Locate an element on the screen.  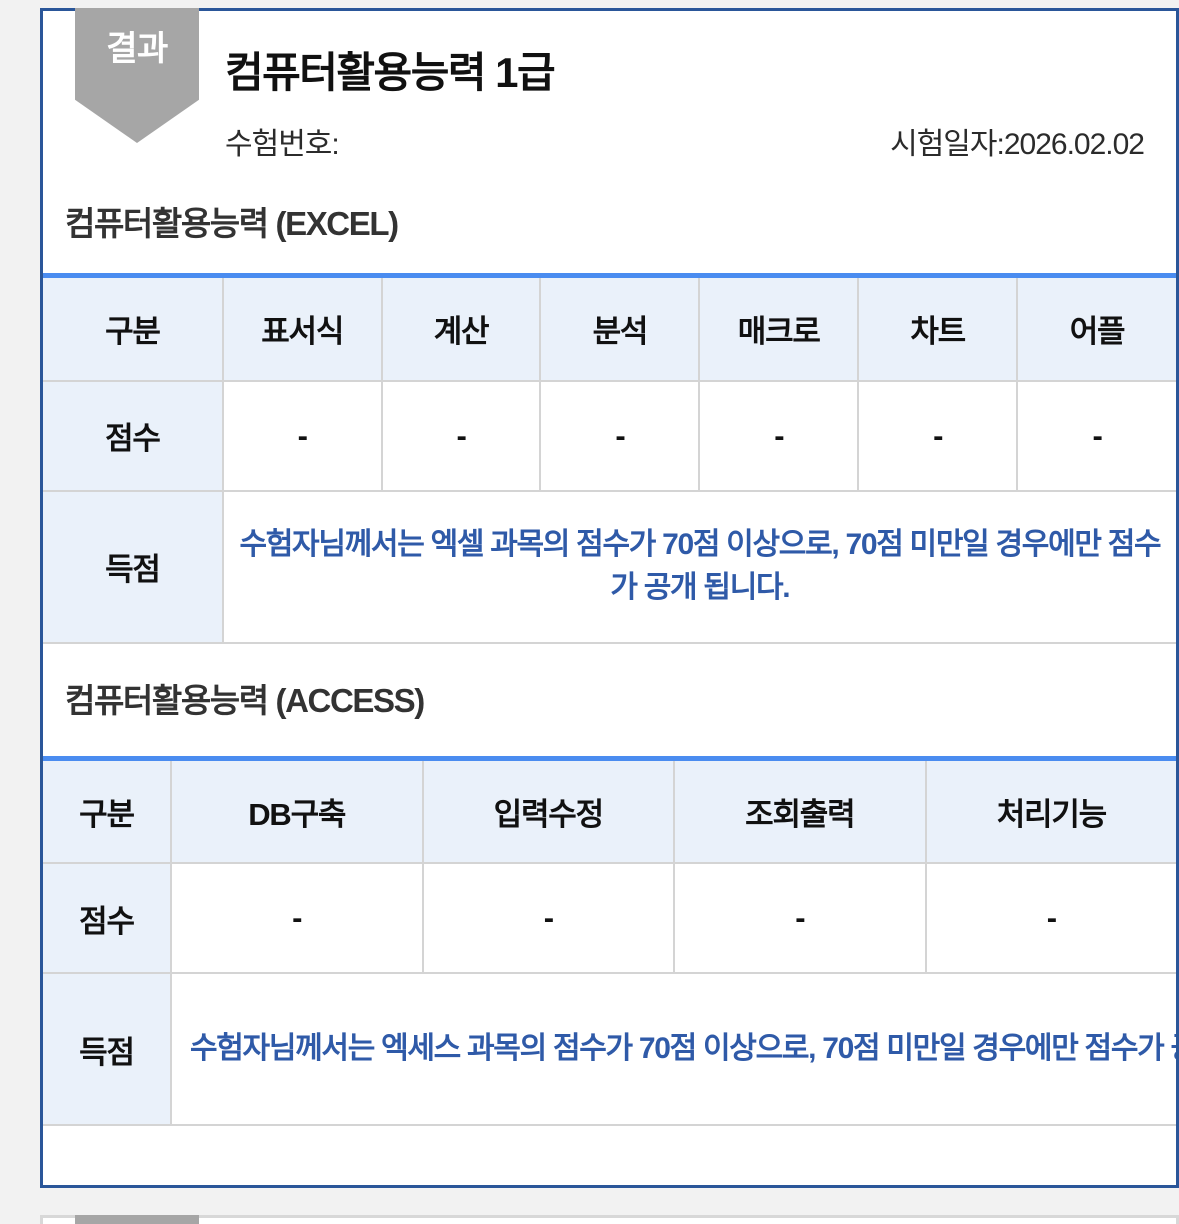
table-row: 점수 - - - - - - is located at coordinates (609, 436).